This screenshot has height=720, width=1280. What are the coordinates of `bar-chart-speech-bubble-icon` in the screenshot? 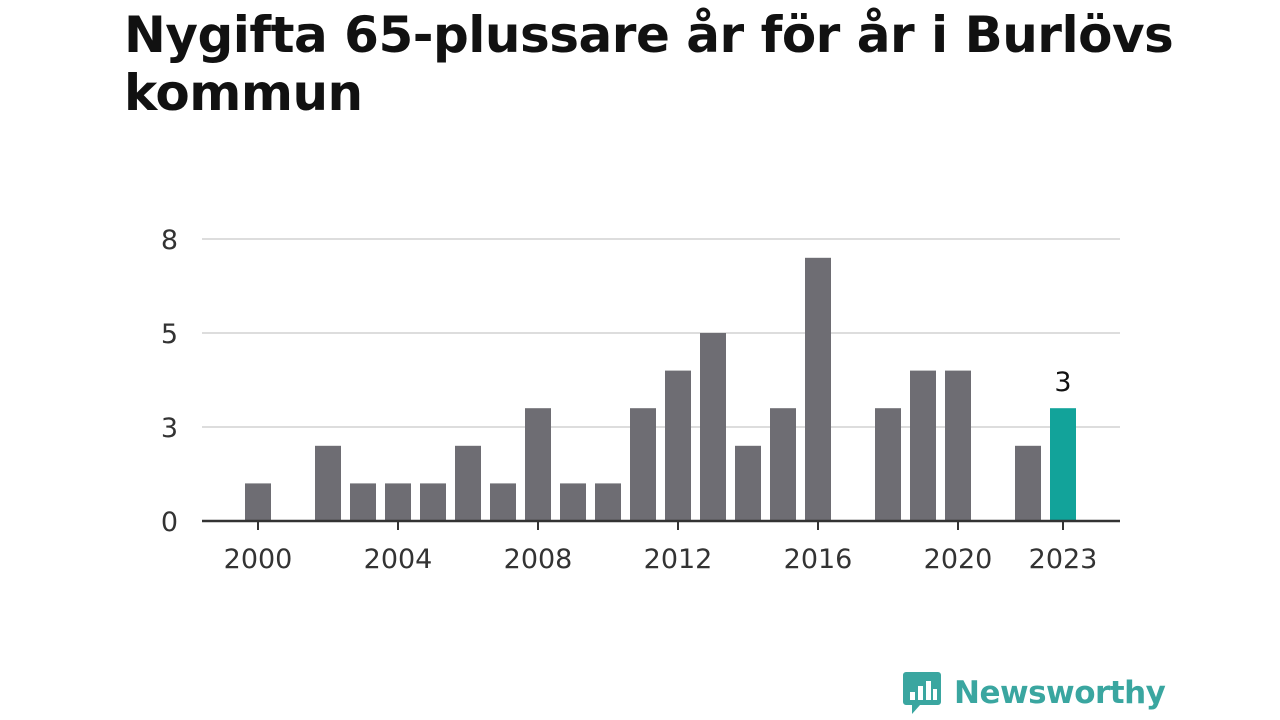 It's located at (922, 693).